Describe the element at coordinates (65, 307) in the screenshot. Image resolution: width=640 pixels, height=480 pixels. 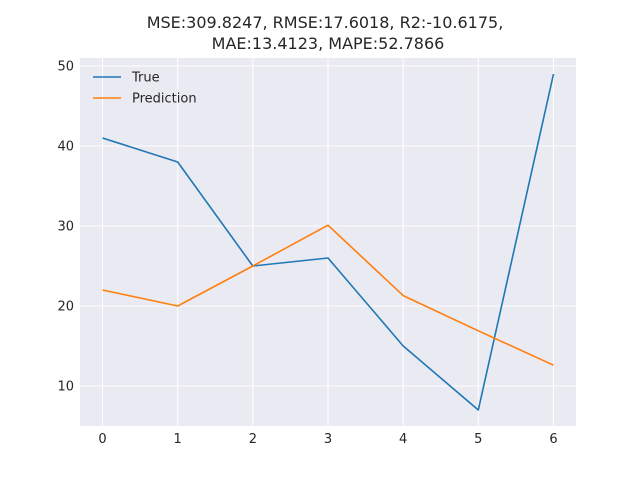
I see `y-tick-label: 20` at that location.